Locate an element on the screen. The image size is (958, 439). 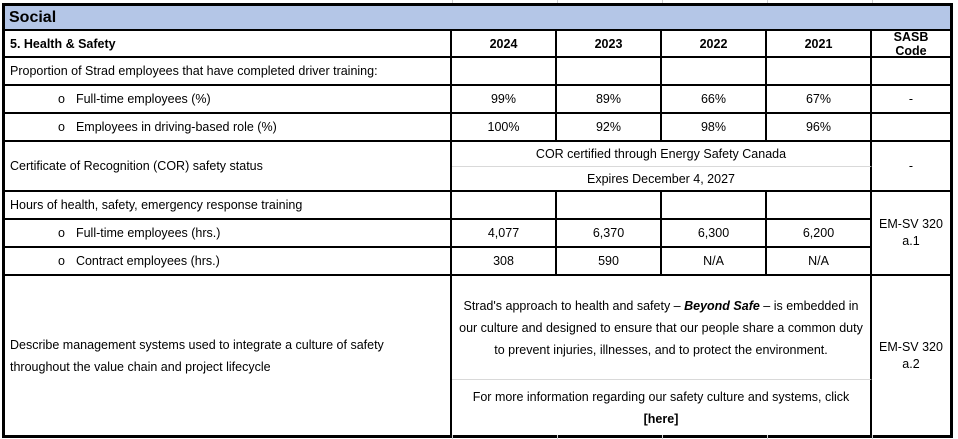
fulltime-hrs-label-cell: o Full-time employees (hrs.) is located at coordinates (228, 234).